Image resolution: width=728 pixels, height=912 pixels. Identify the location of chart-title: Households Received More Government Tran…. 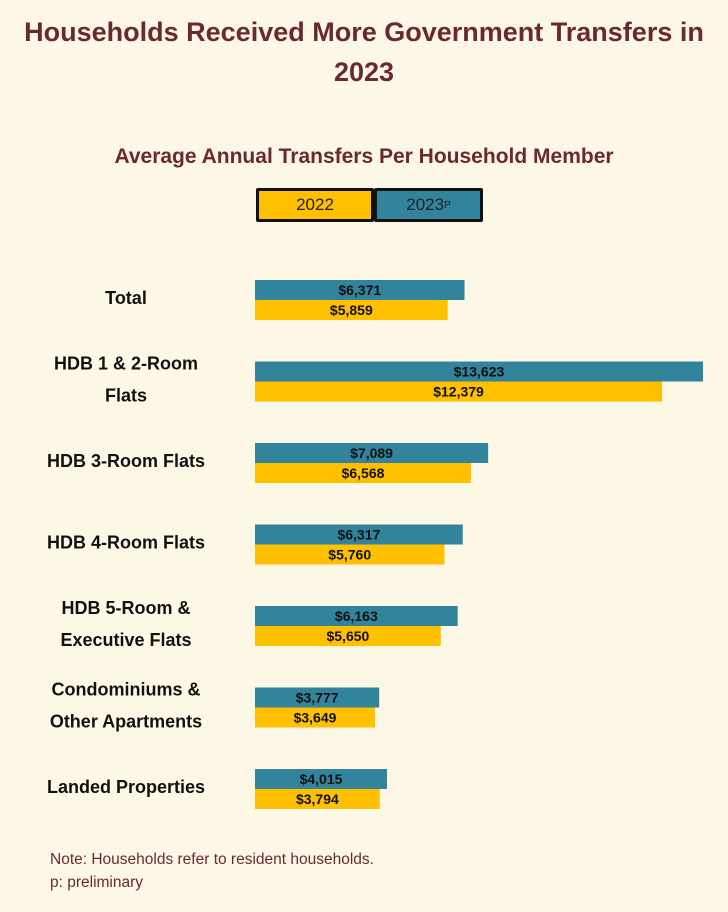
(364, 52).